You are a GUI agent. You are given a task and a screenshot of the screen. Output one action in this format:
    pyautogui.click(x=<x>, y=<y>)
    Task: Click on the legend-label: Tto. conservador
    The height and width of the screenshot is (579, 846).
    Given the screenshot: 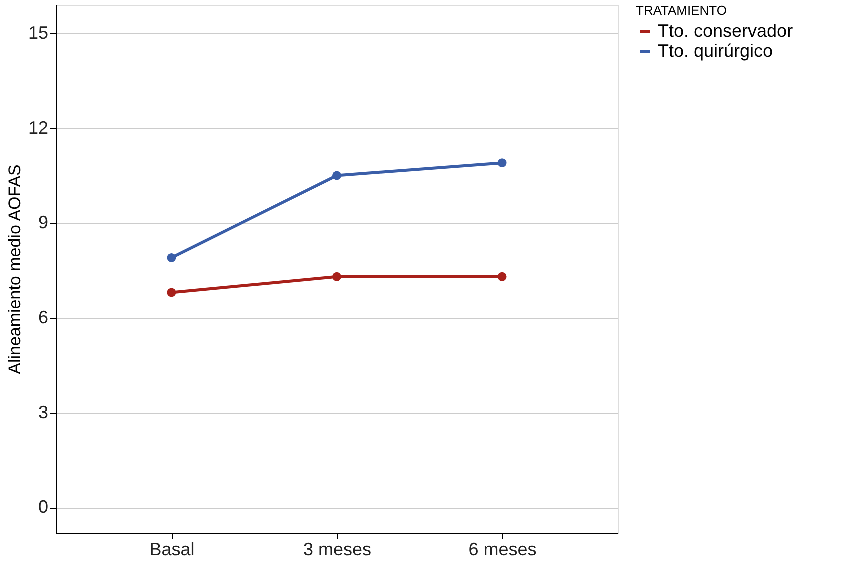 What is the action you would take?
    pyautogui.click(x=726, y=31)
    